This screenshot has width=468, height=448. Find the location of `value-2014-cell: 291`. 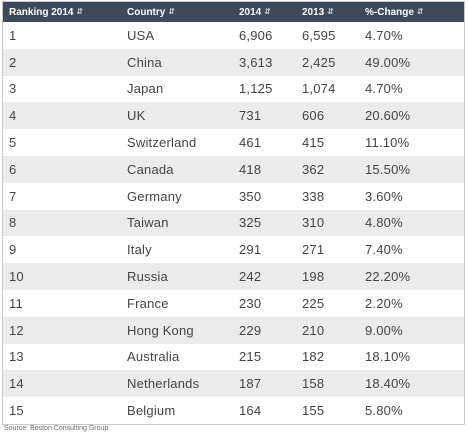

value-2014-cell: 291 is located at coordinates (250, 250).